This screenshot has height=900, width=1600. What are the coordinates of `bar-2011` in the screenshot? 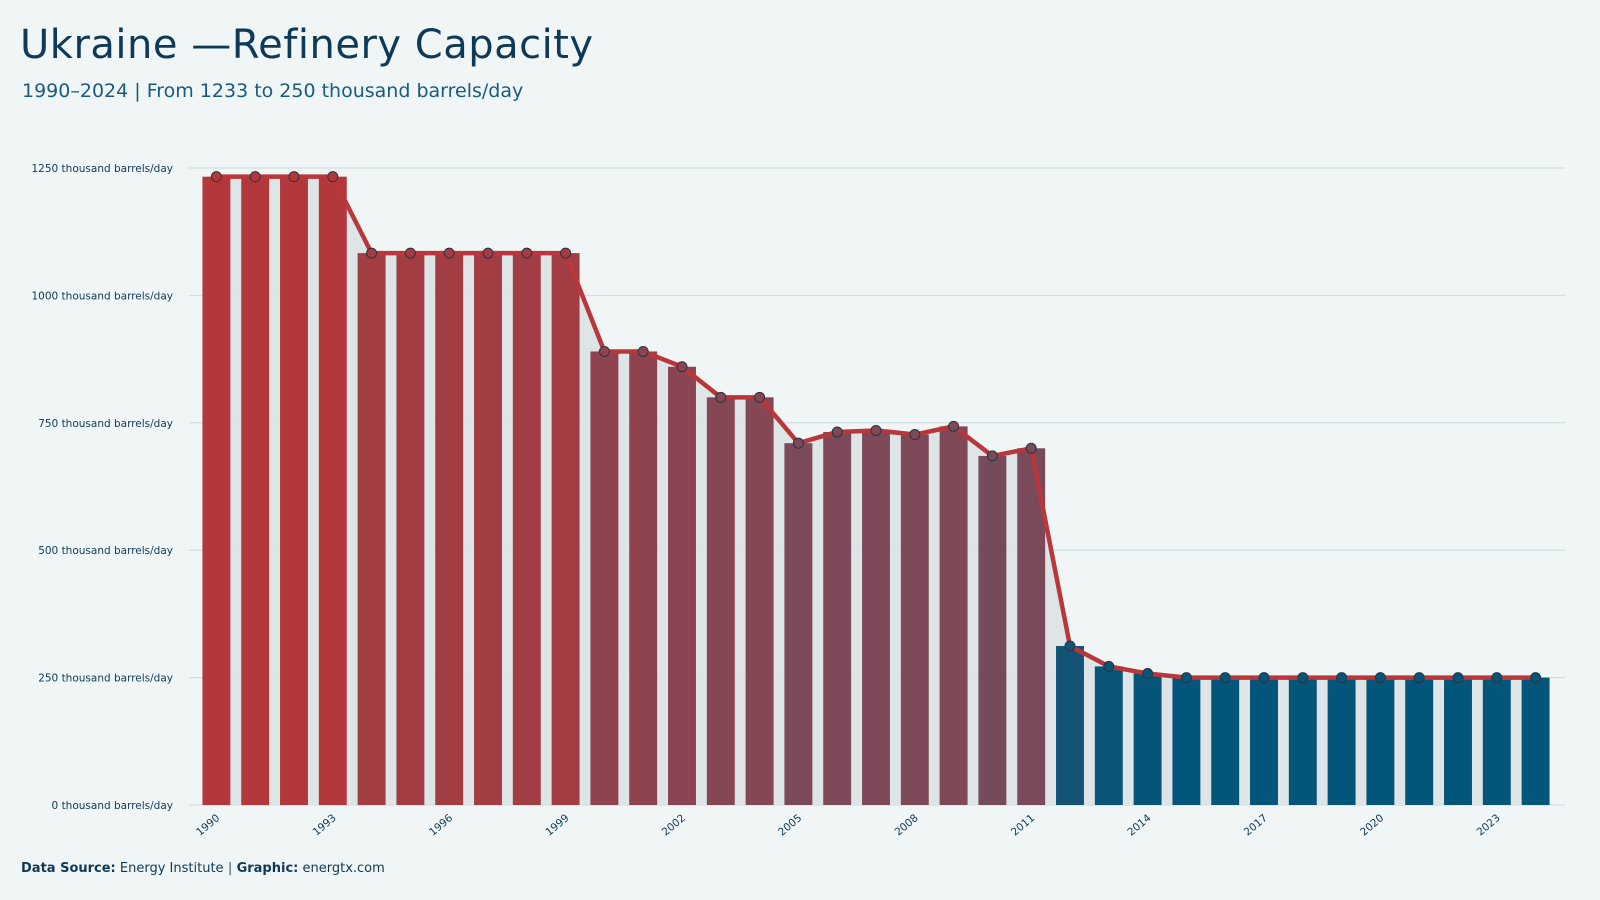 It's located at (1031, 626).